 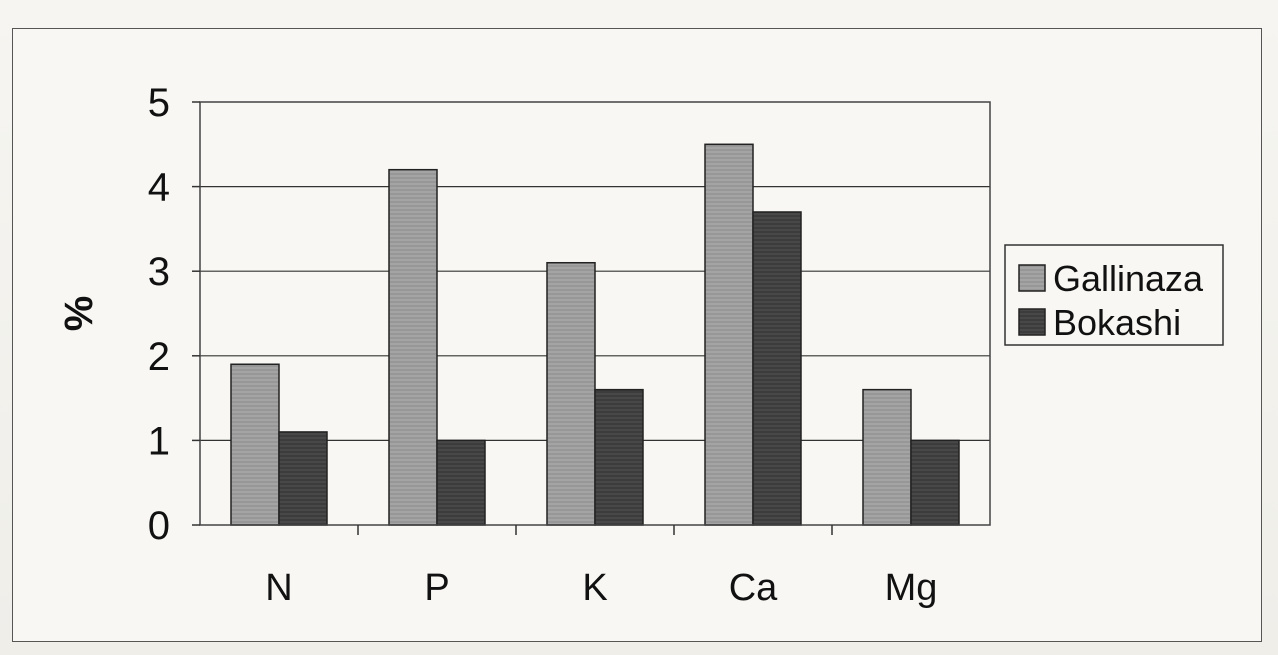 What do you see at coordinates (159, 441) in the screenshot?
I see `y-tick-label: 1` at bounding box center [159, 441].